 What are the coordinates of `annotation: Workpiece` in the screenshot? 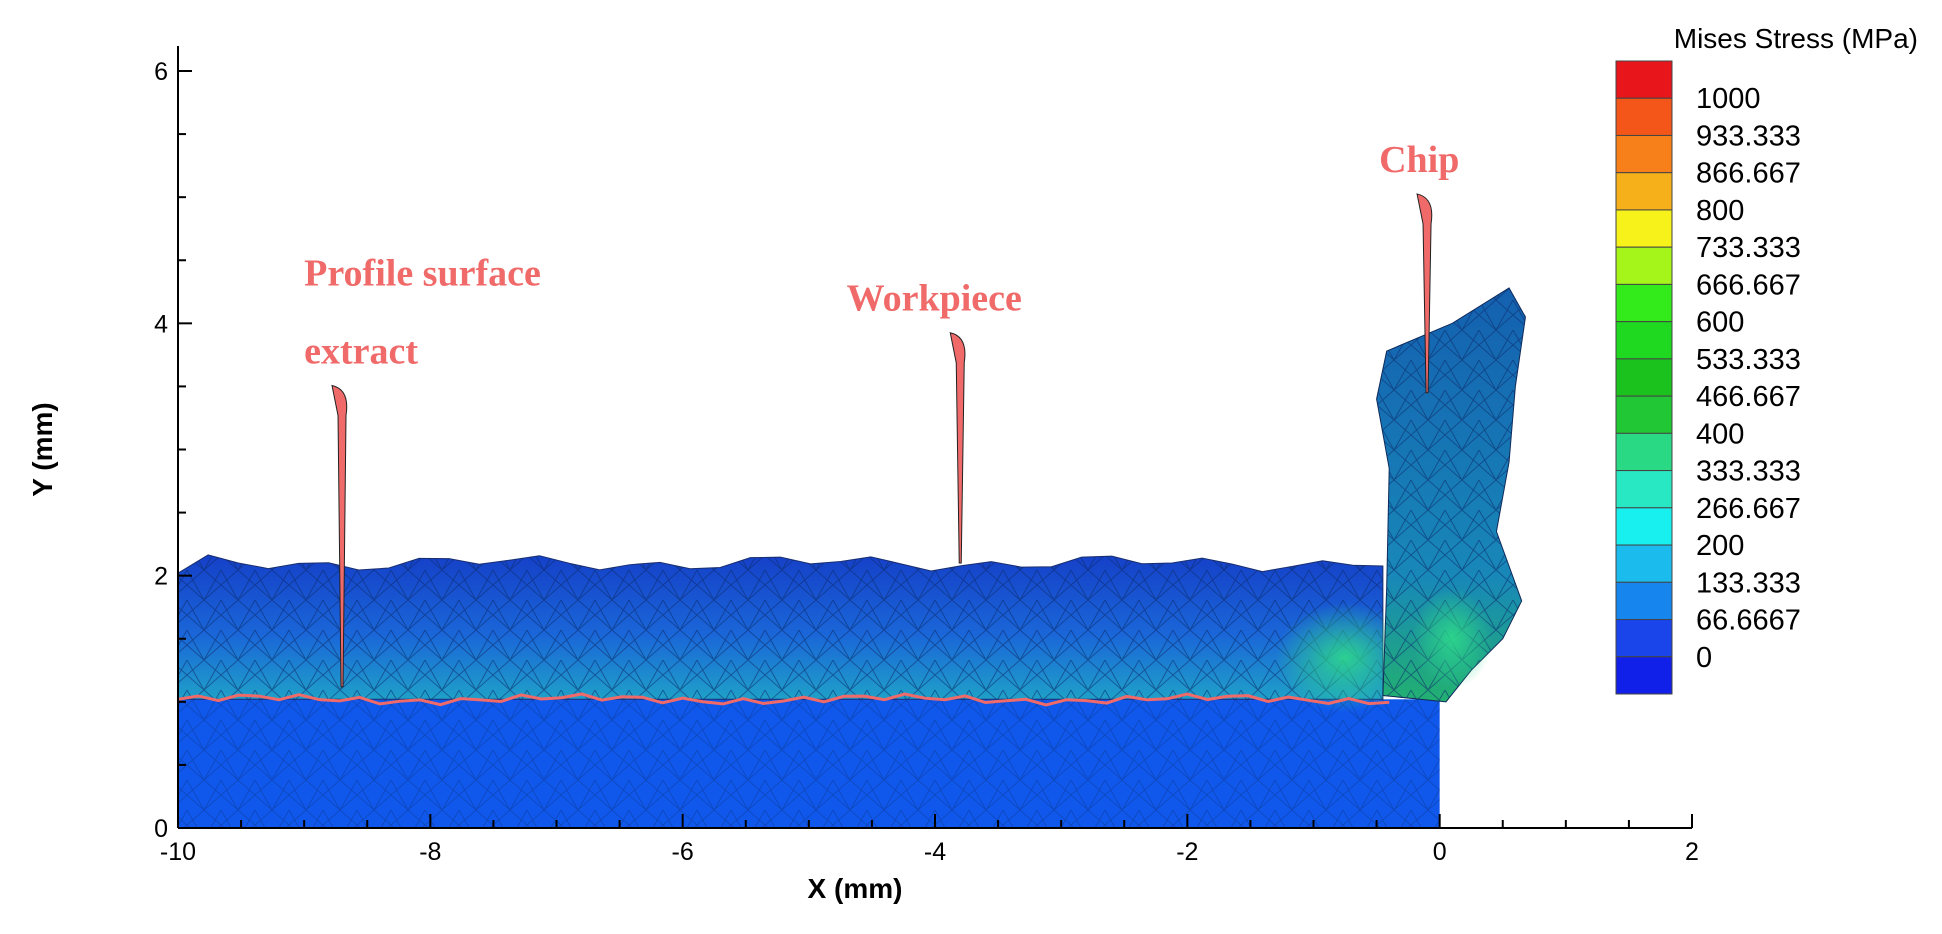 It's located at (934, 421).